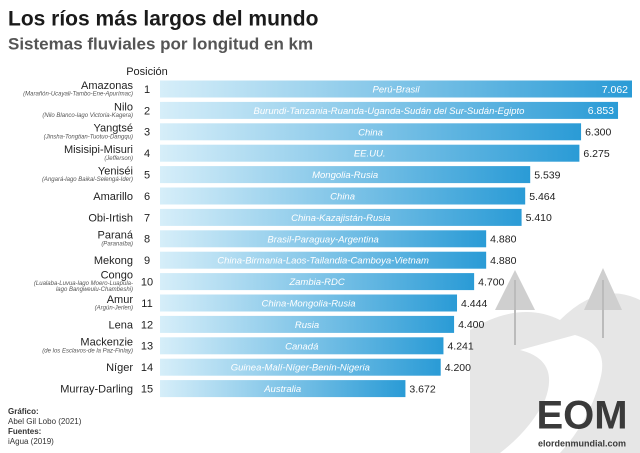 The height and width of the screenshot is (453, 640). I want to click on river-system: (Angará-lago Baikal-Selengá-Ider), so click(87, 180).